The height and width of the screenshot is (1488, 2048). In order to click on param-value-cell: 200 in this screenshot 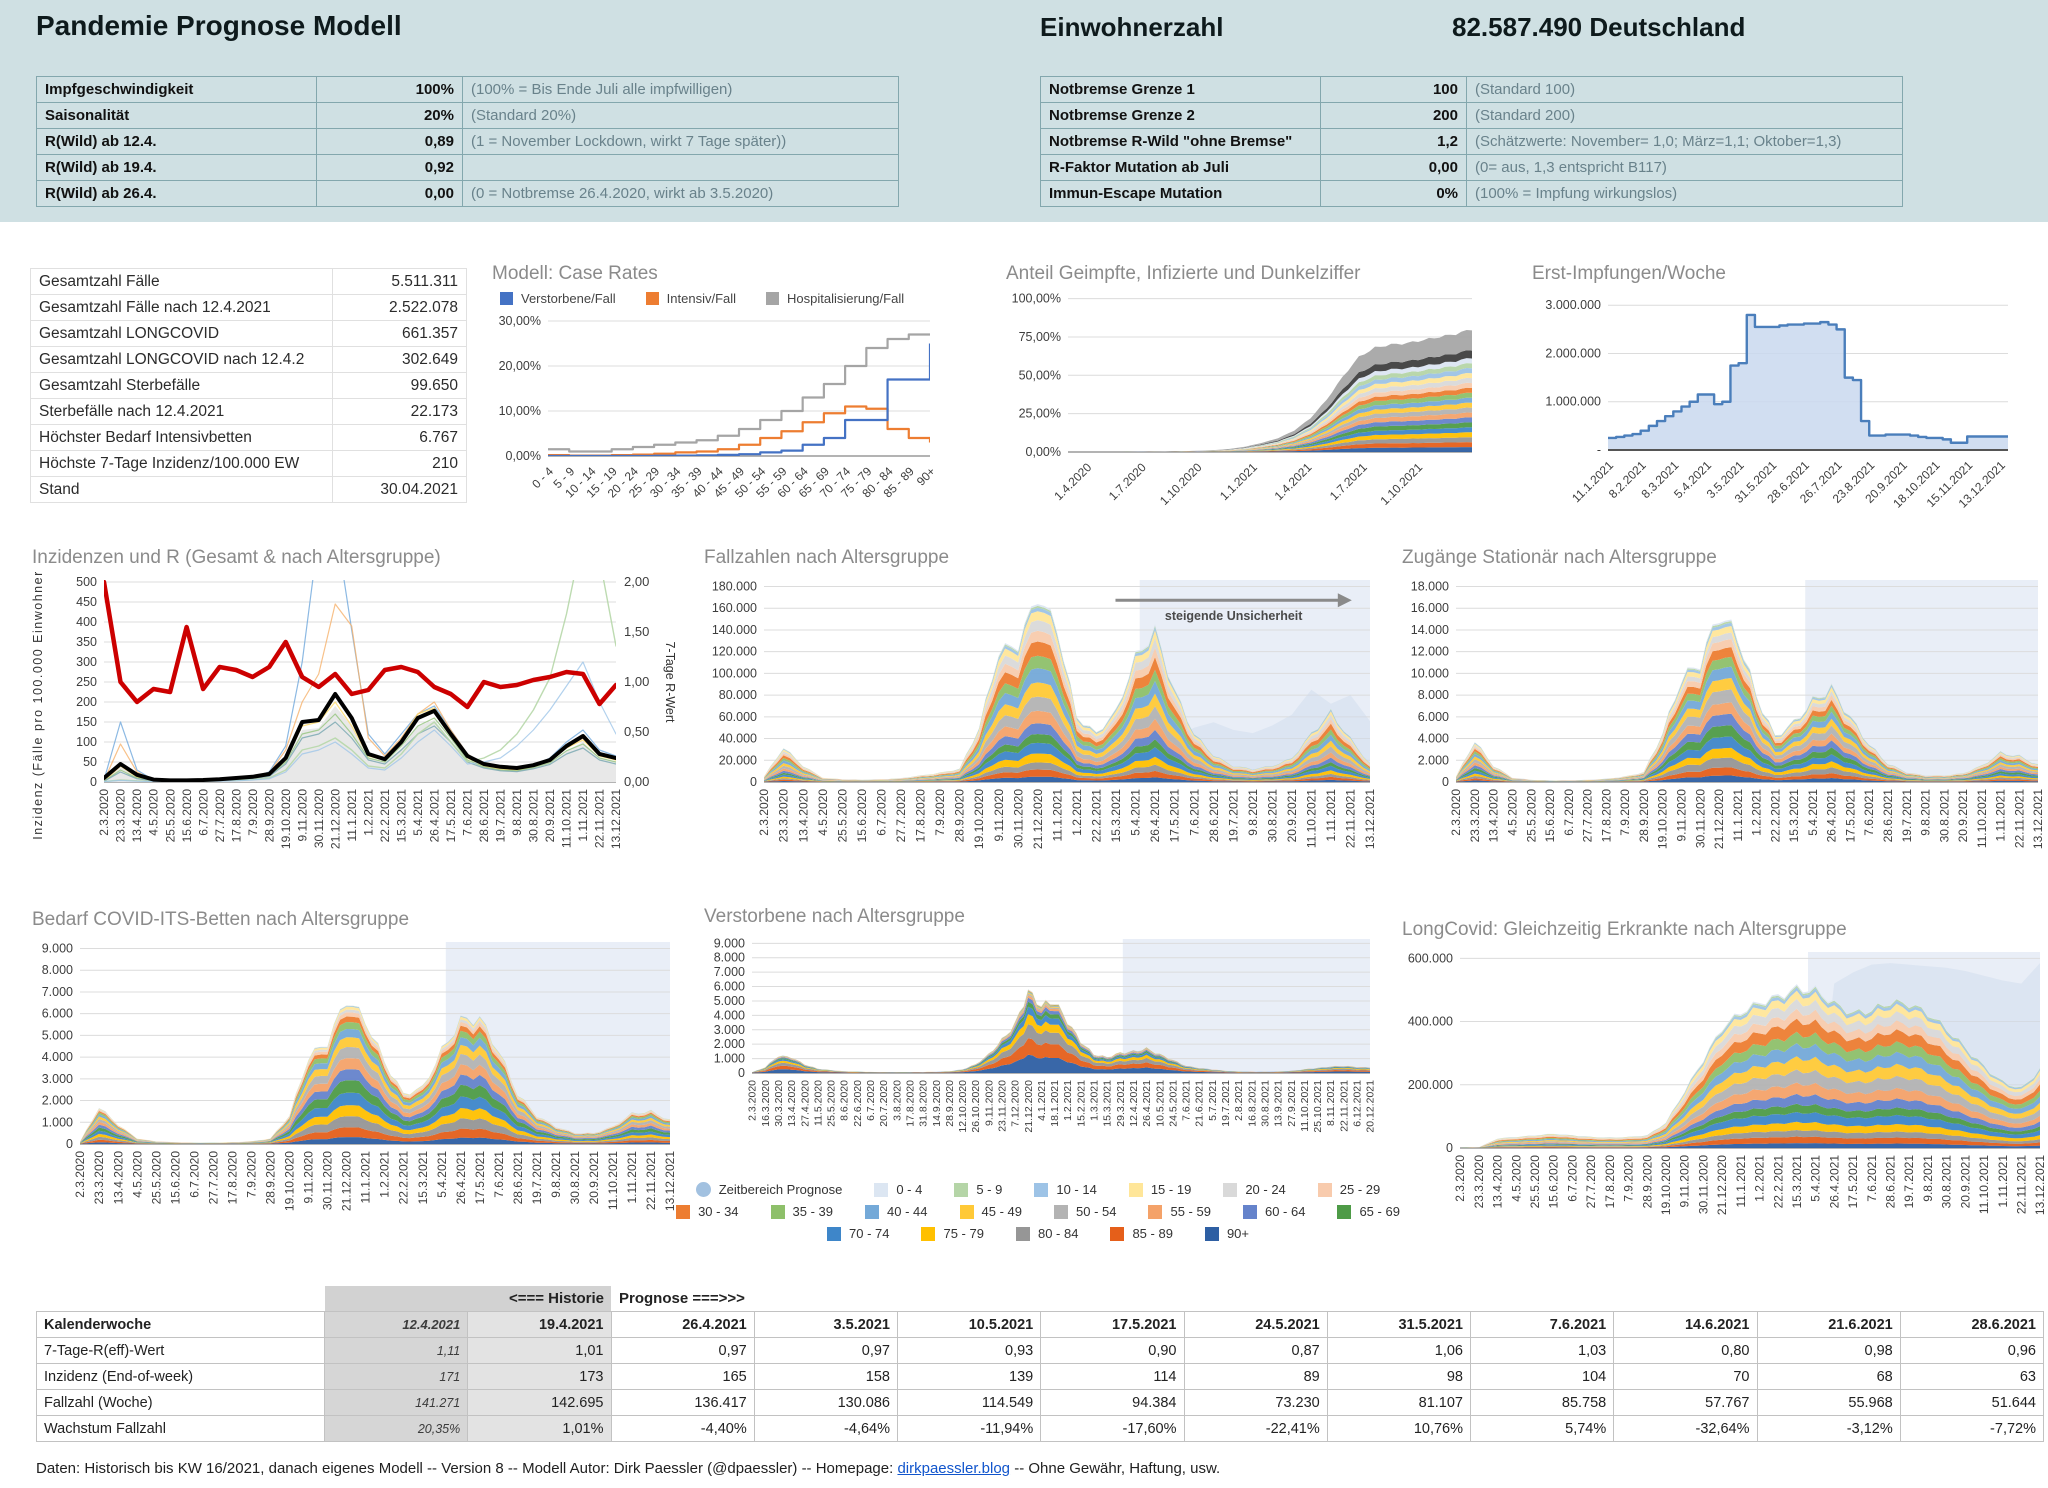, I will do `click(1393, 115)`.